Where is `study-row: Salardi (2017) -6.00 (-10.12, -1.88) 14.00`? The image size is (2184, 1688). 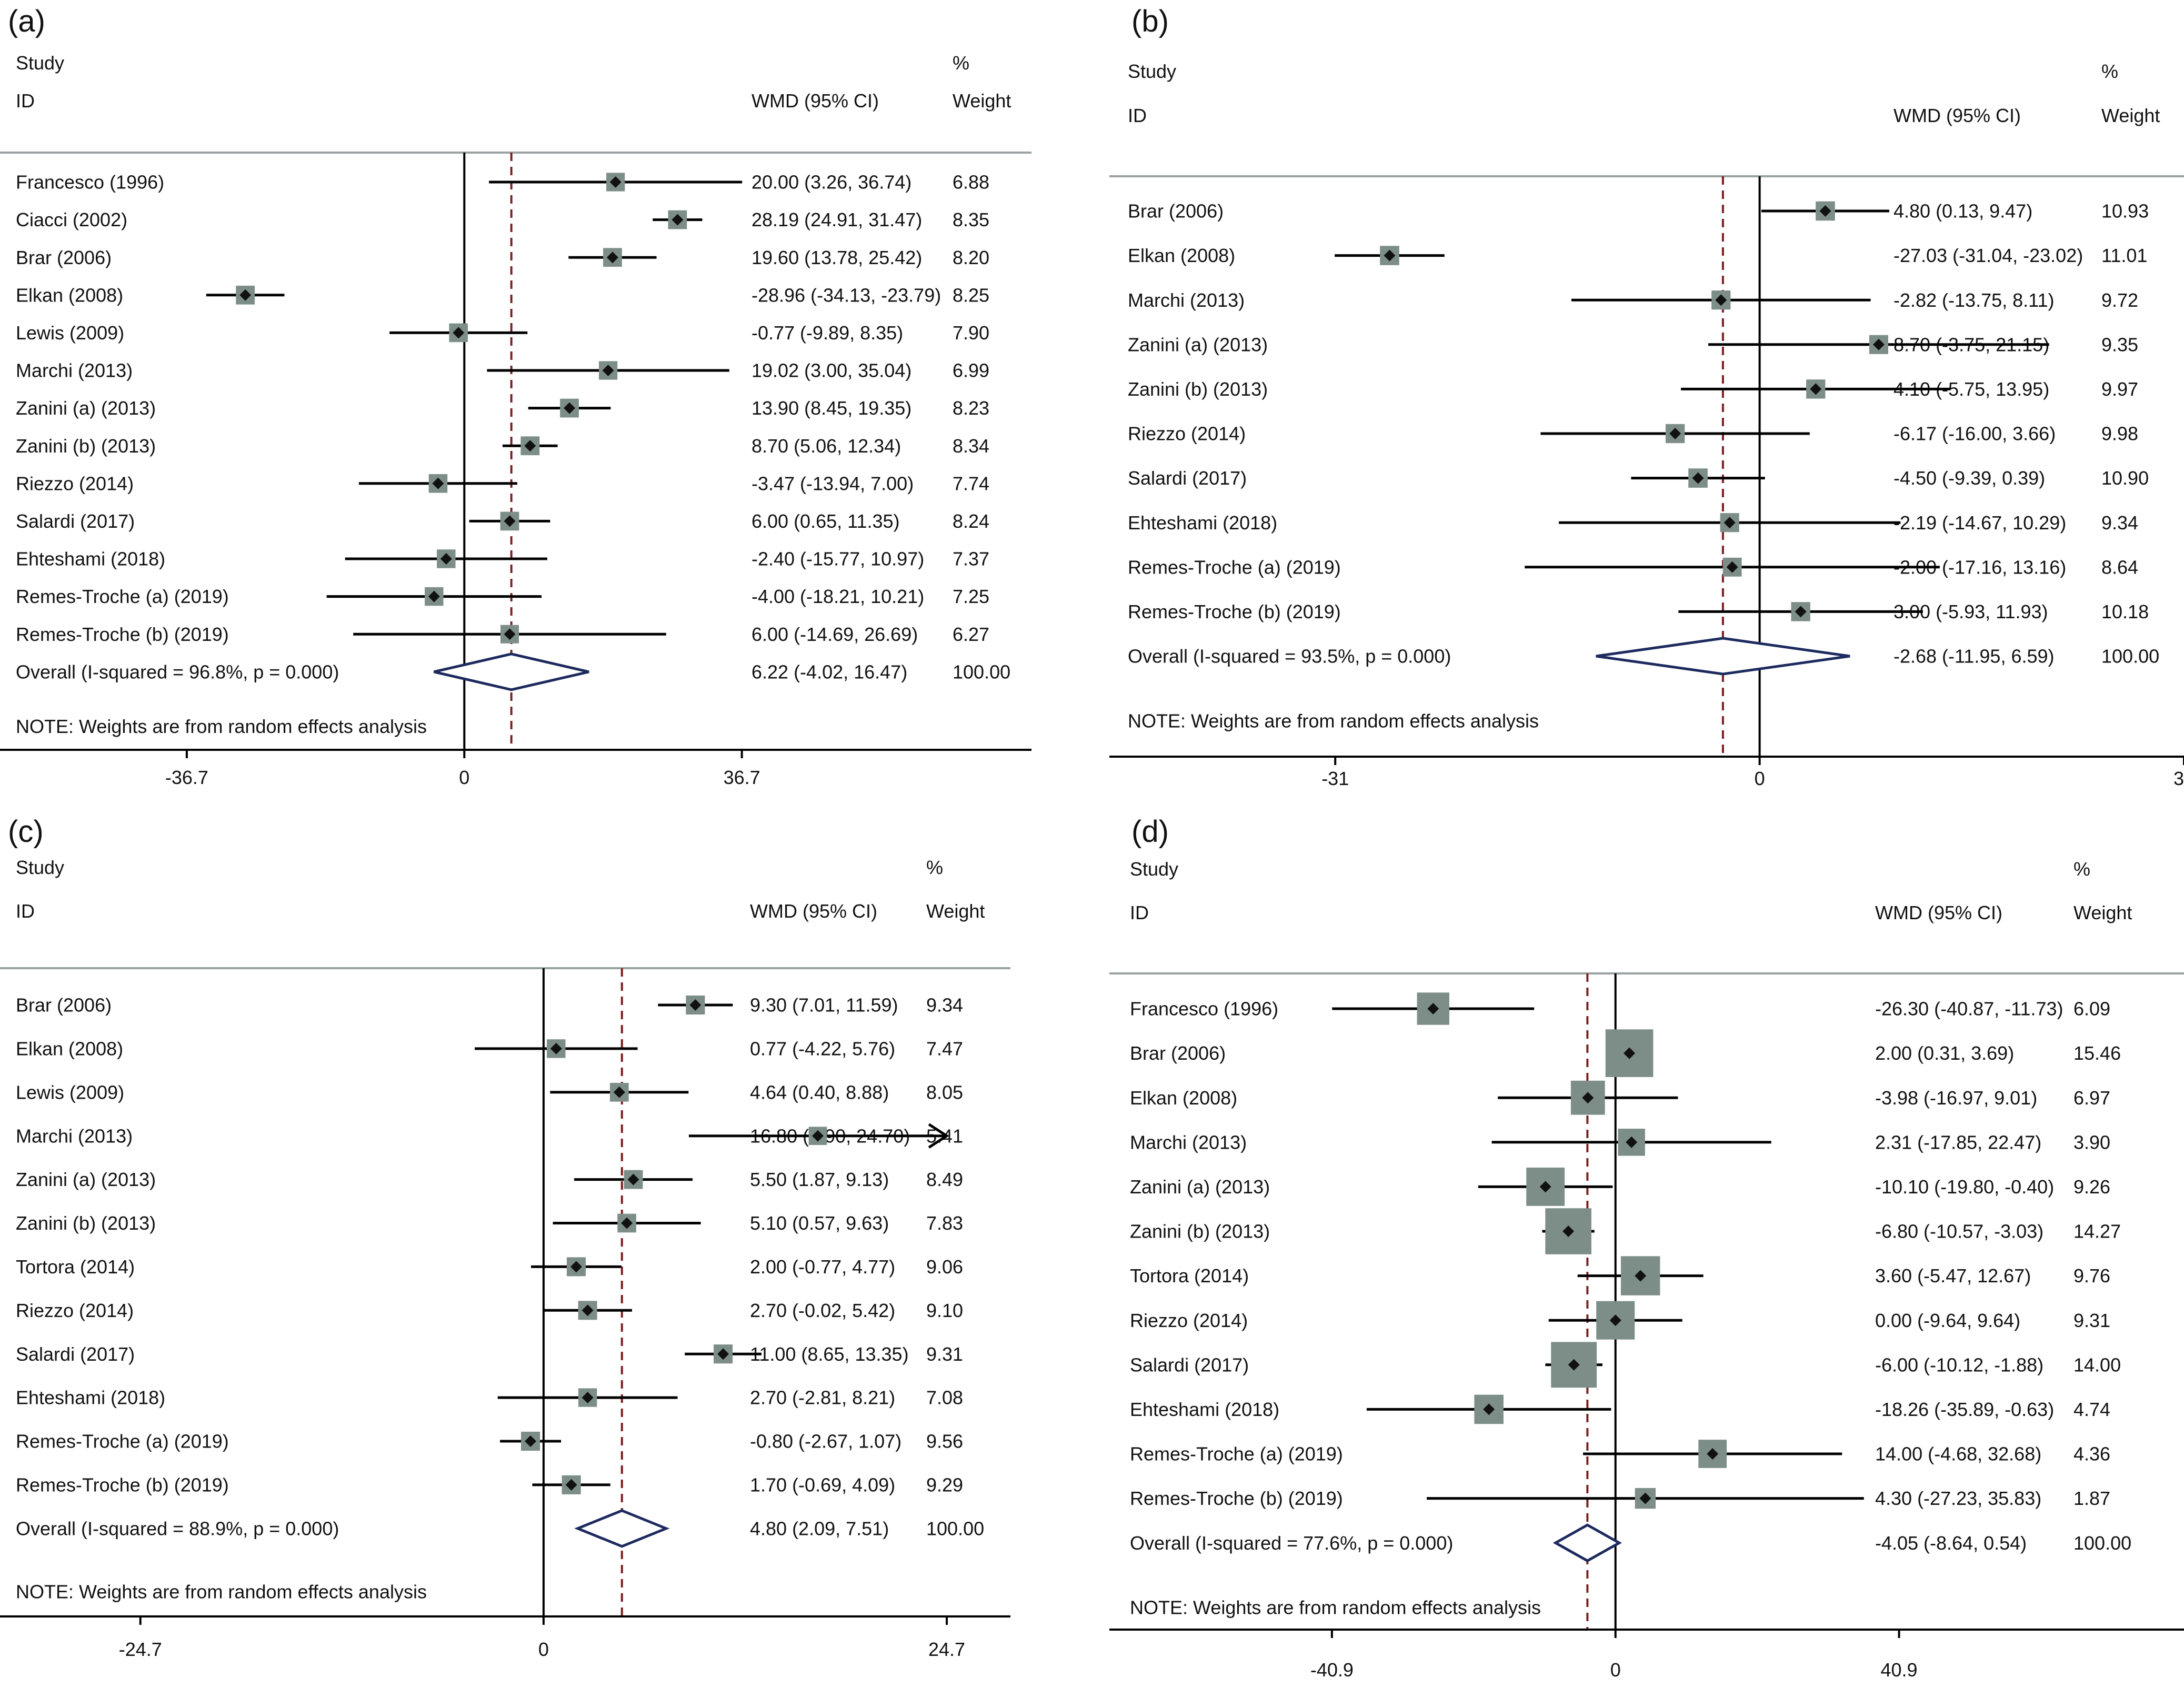
study-row: Salardi (2017) -6.00 (-10.12, -1.88) 14.00 is located at coordinates (1625, 1365).